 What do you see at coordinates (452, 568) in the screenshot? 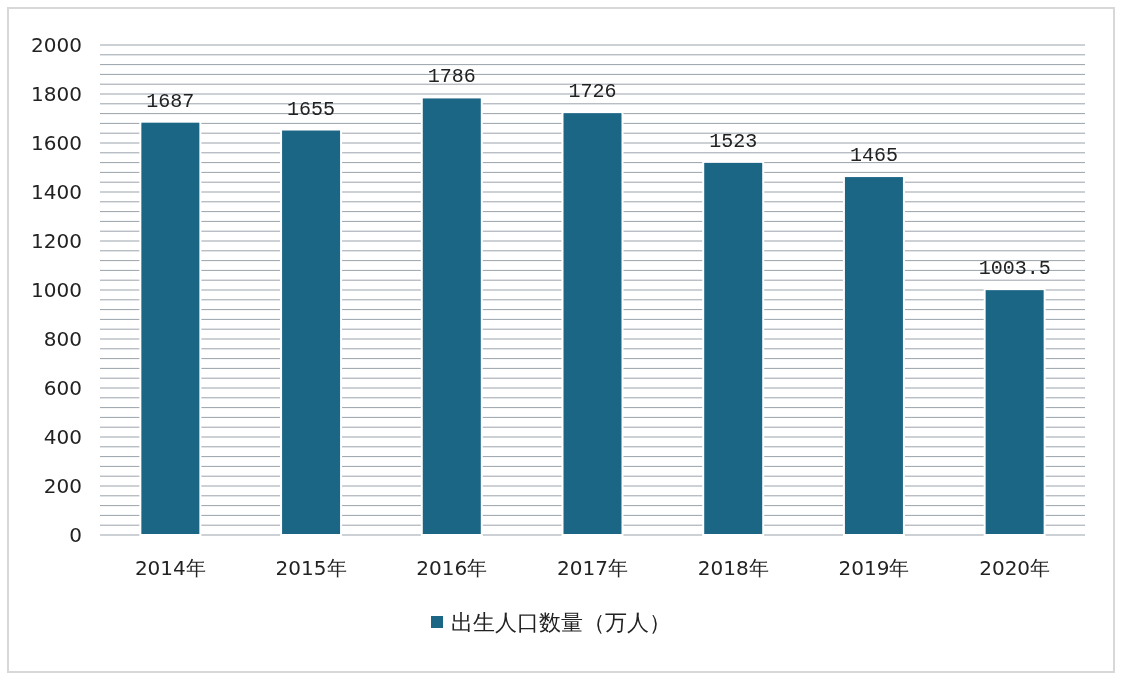
I see `x-tick-label: 2016年` at bounding box center [452, 568].